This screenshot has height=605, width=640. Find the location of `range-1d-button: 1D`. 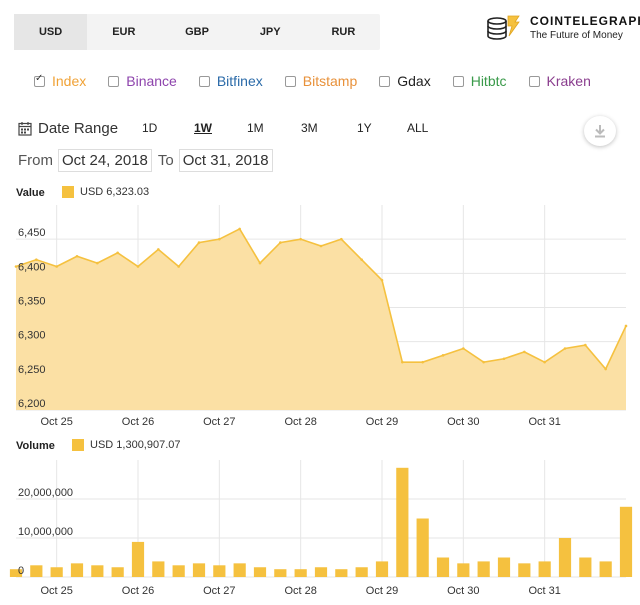

range-1d-button: 1D is located at coordinates (150, 128).